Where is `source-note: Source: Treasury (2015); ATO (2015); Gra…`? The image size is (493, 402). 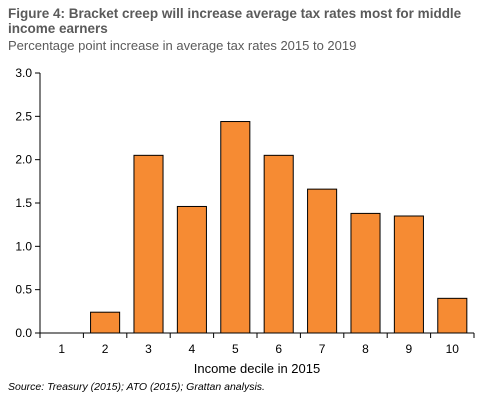
source-note: Source: Treasury (2015); ATO (2015); Gra… is located at coordinates (136, 387).